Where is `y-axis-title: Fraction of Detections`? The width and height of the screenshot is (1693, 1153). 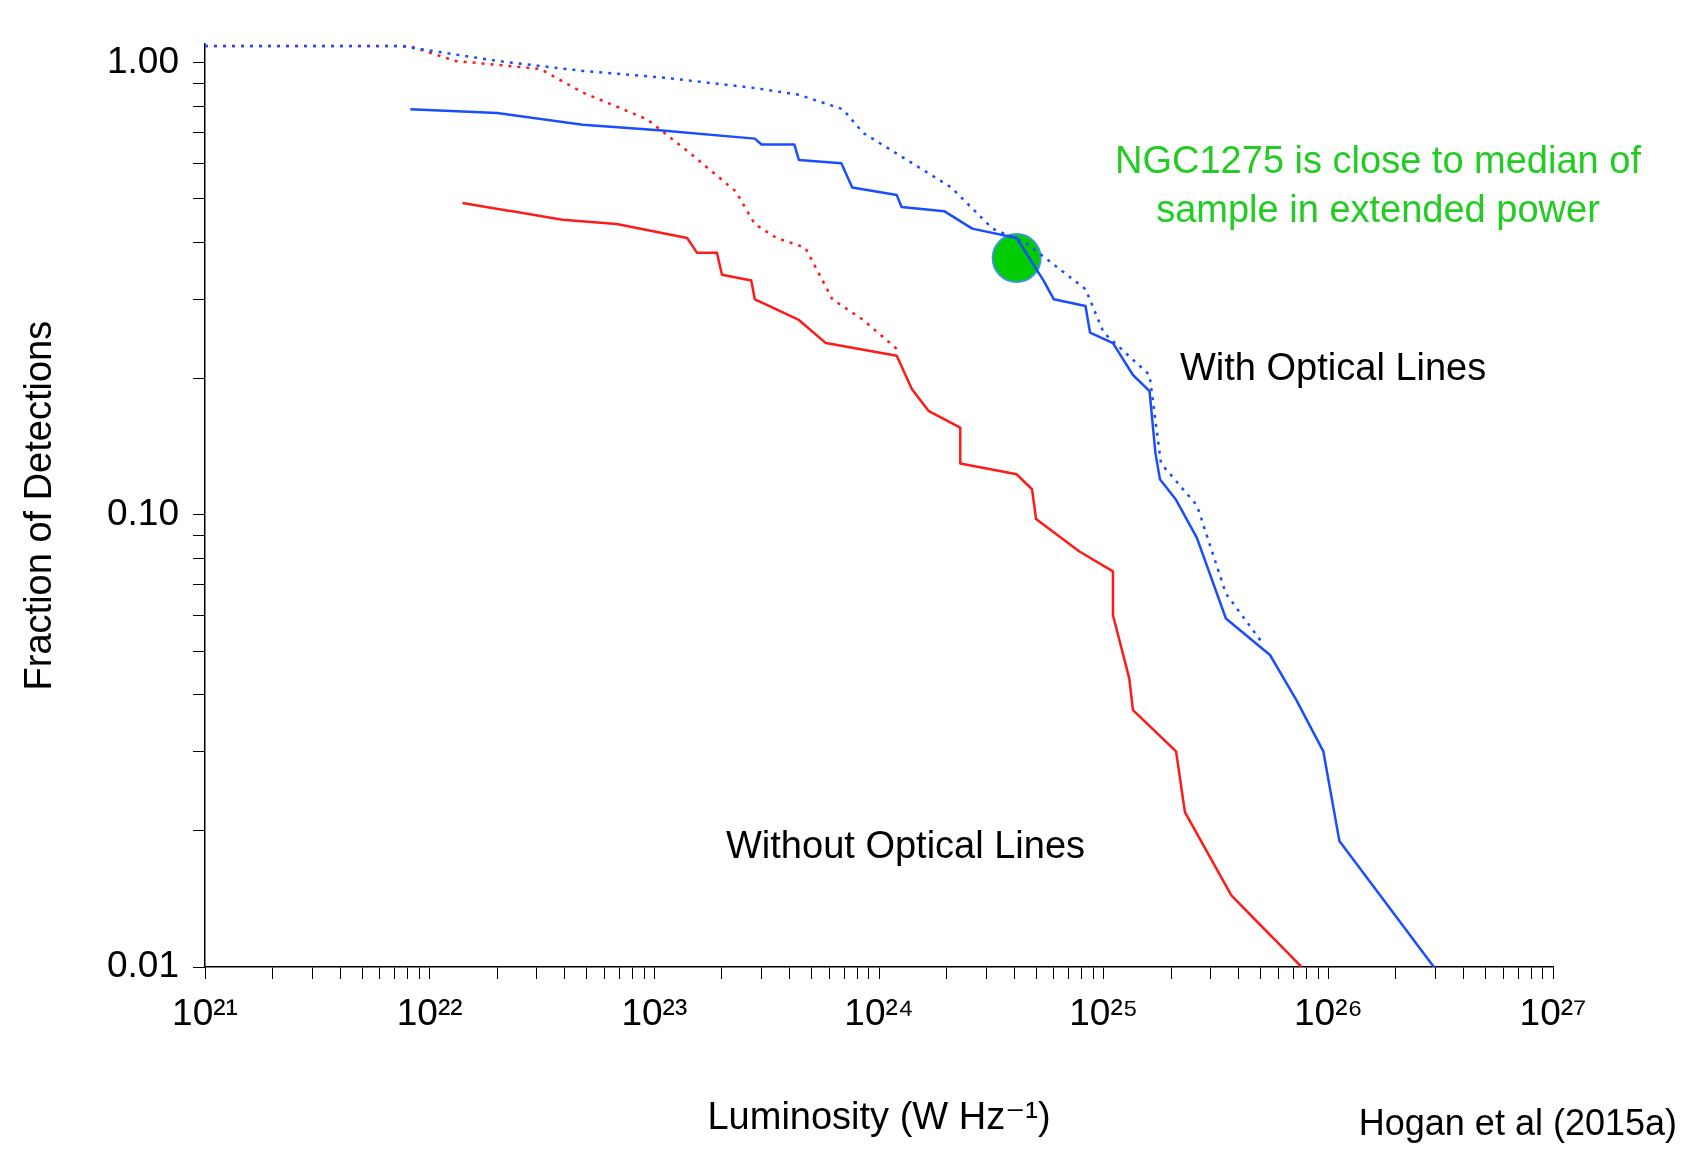 y-axis-title: Fraction of Detections is located at coordinates (38, 505).